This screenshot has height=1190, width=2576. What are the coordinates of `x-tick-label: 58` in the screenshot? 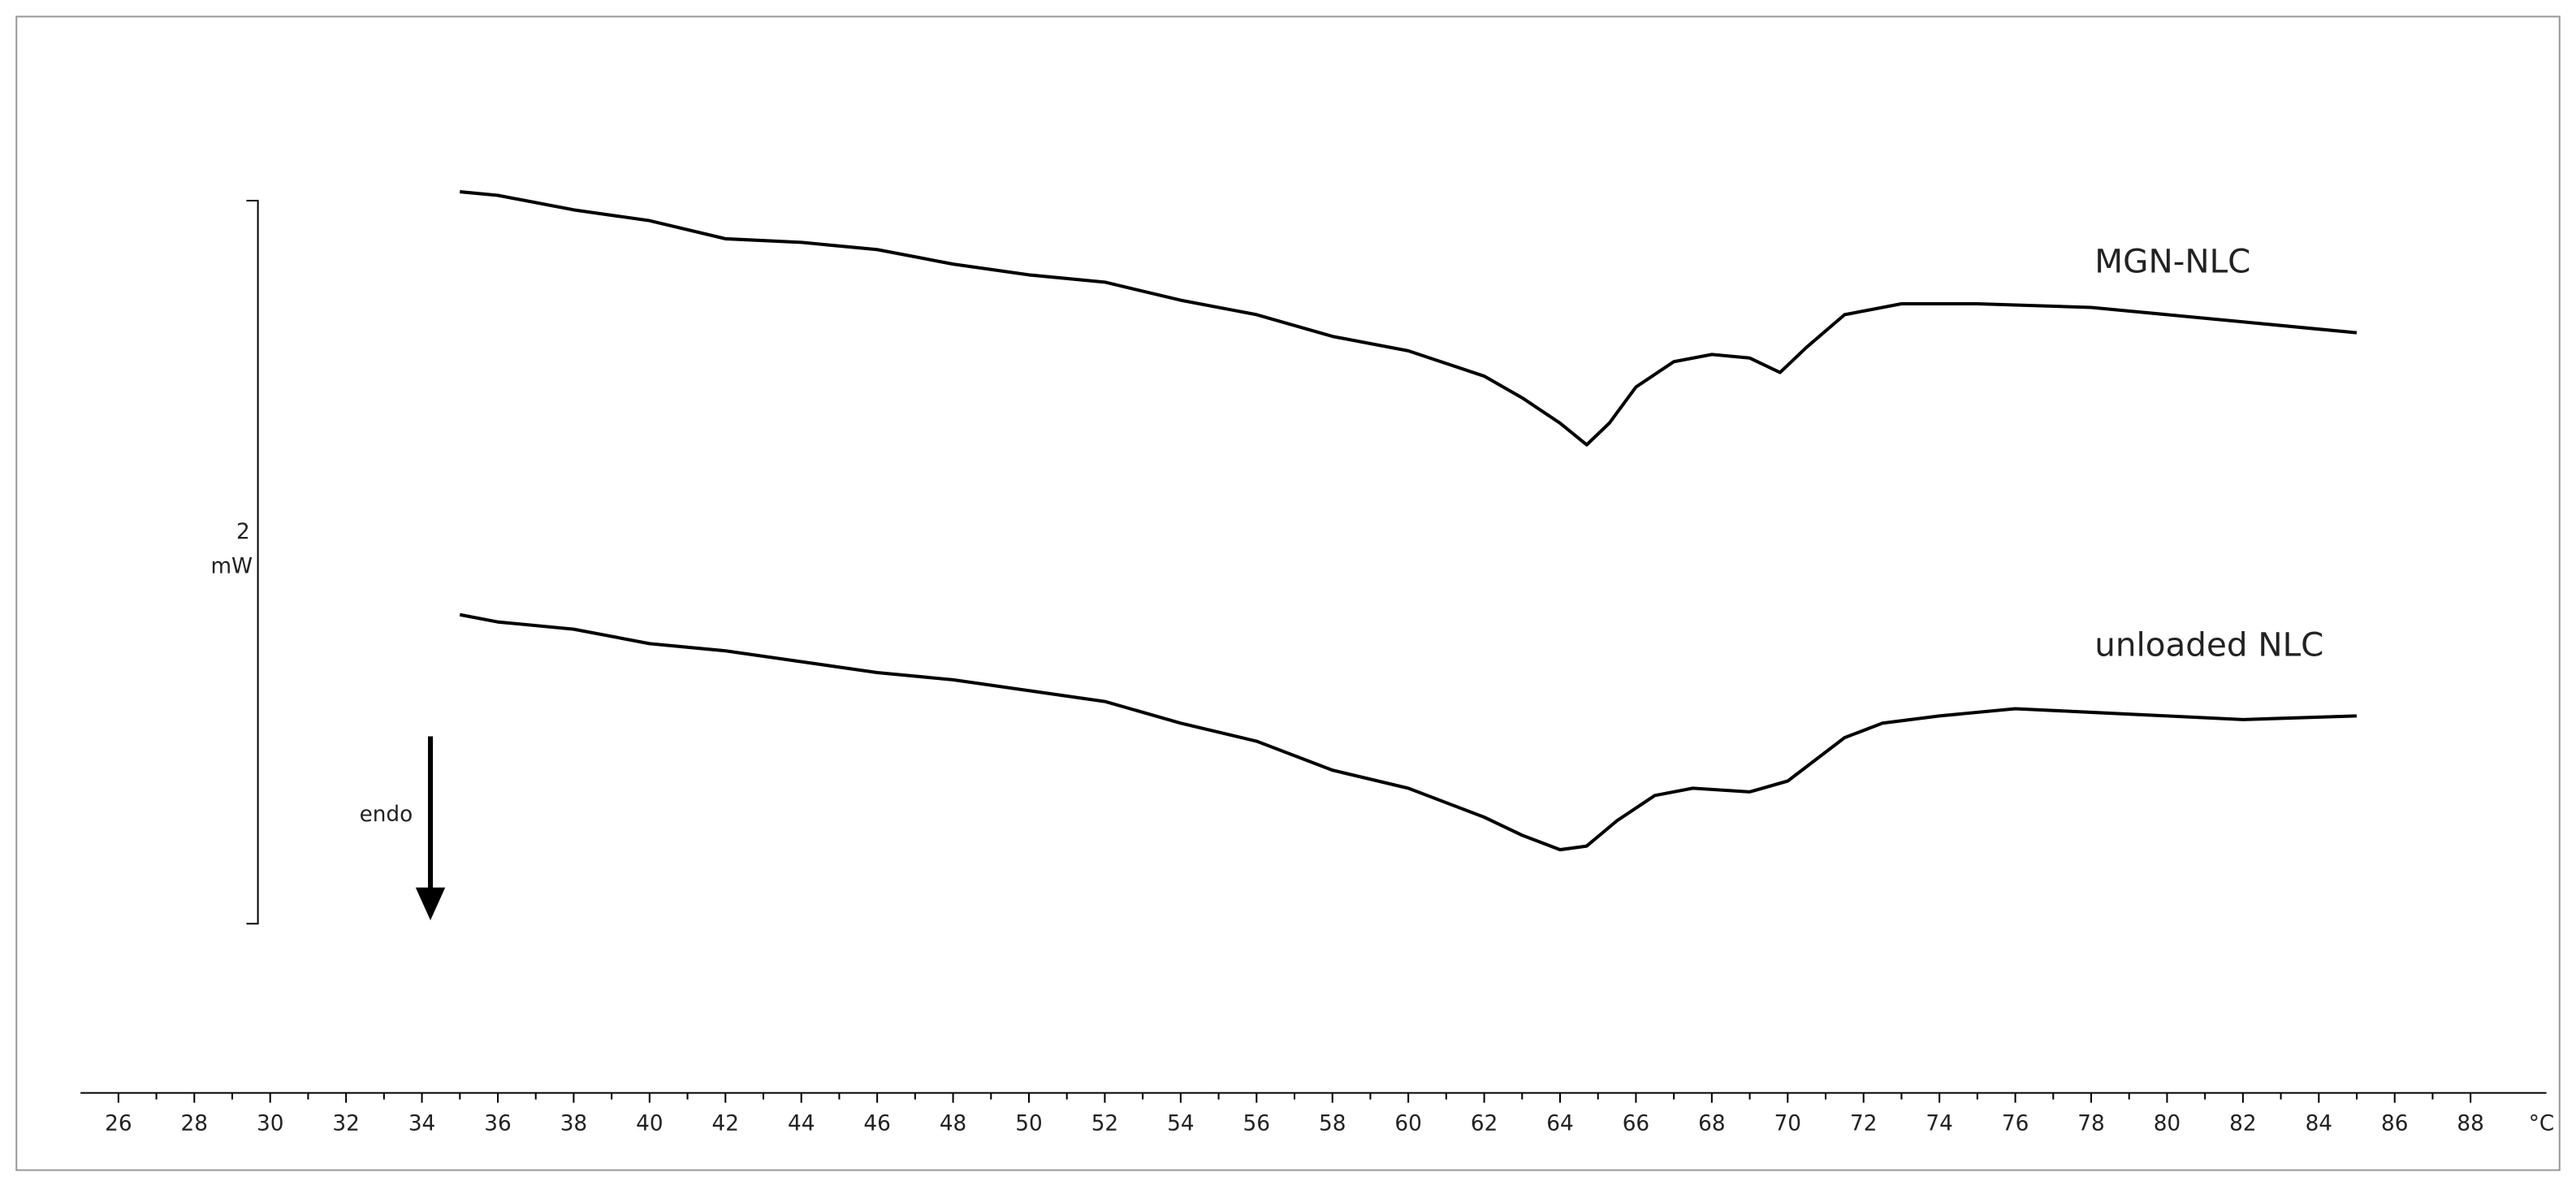 It's located at (1333, 1123).